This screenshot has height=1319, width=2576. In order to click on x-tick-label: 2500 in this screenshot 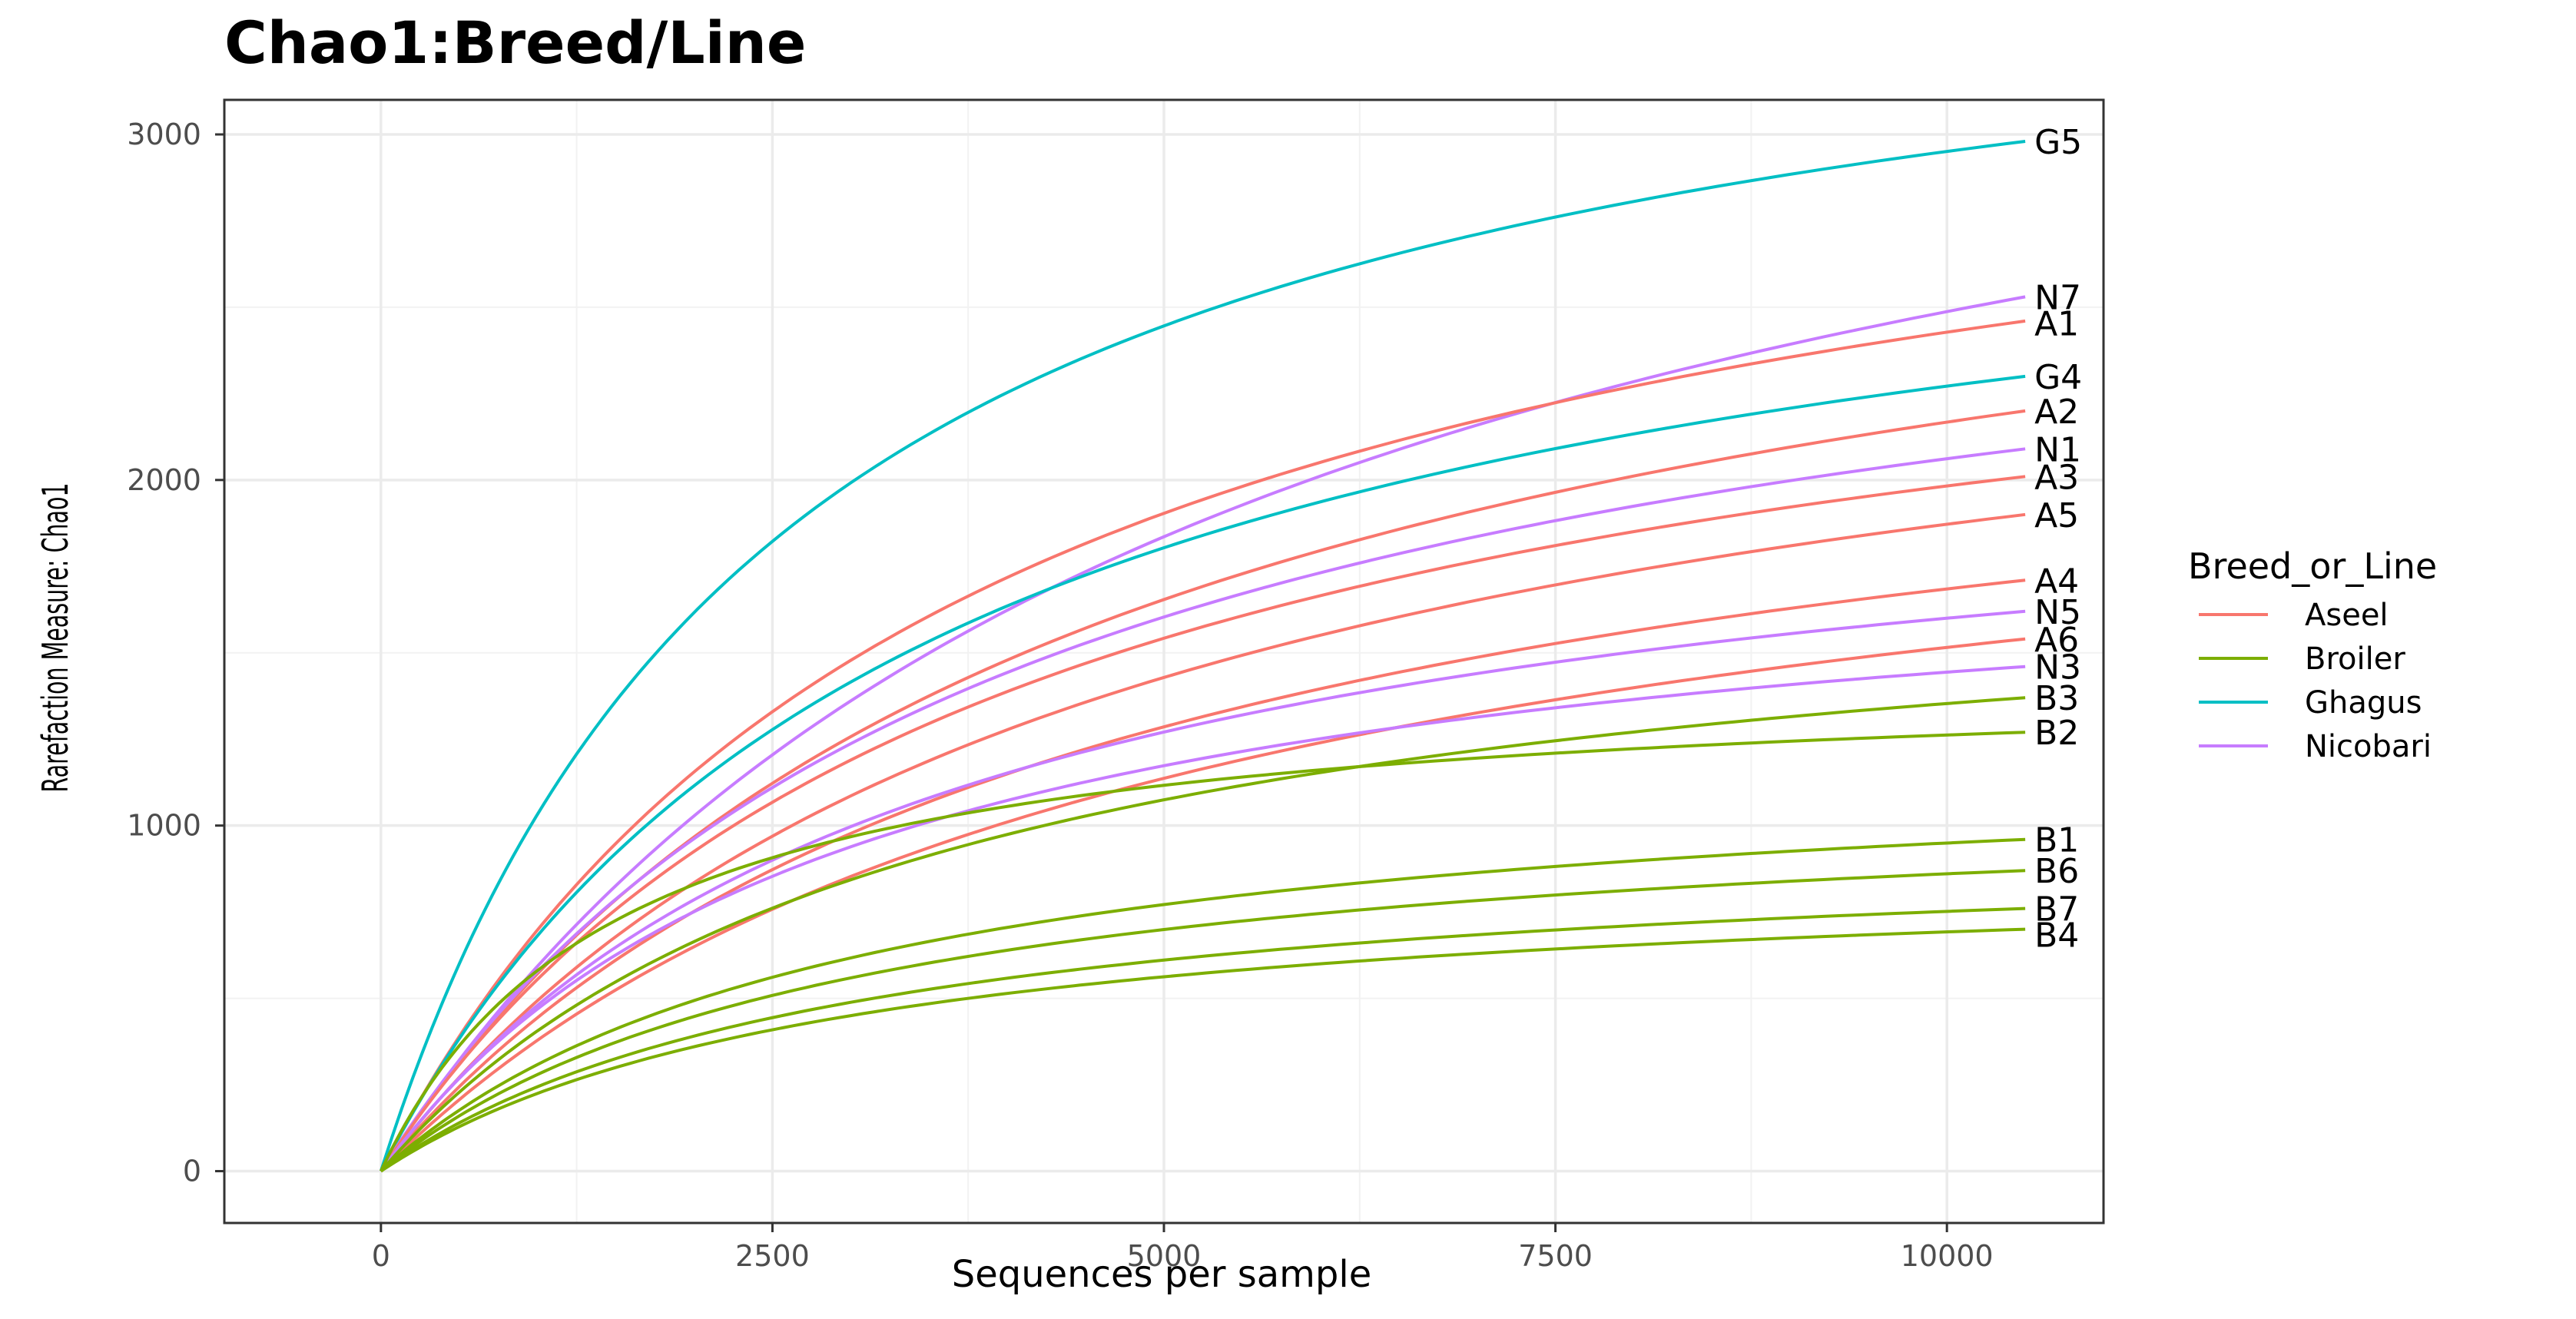, I will do `click(772, 1256)`.